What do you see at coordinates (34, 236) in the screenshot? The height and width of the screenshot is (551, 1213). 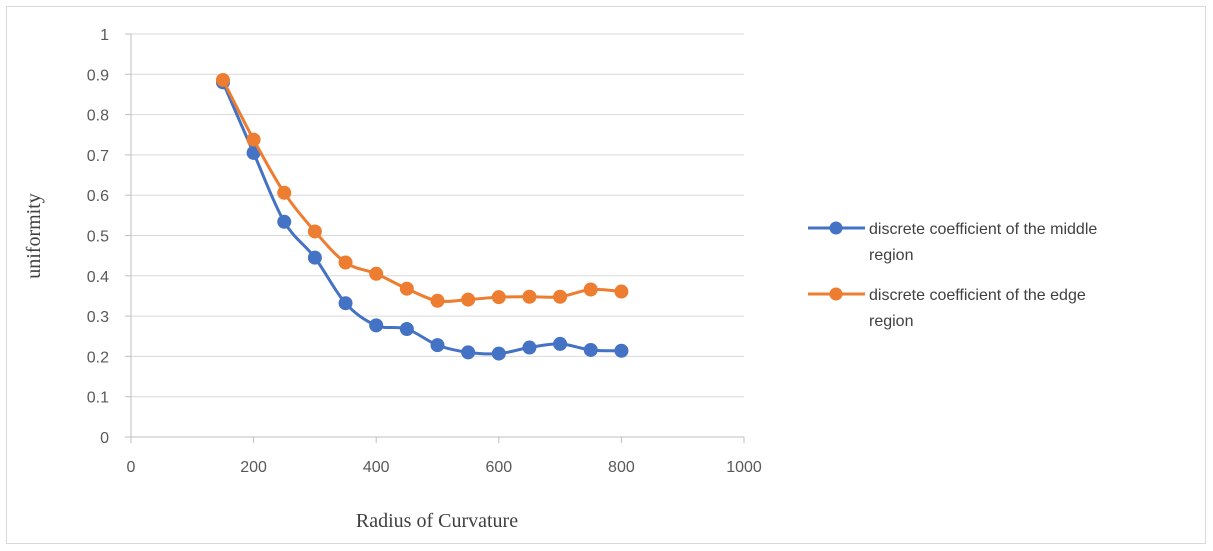 I see `y-axis-title: uniformity` at bounding box center [34, 236].